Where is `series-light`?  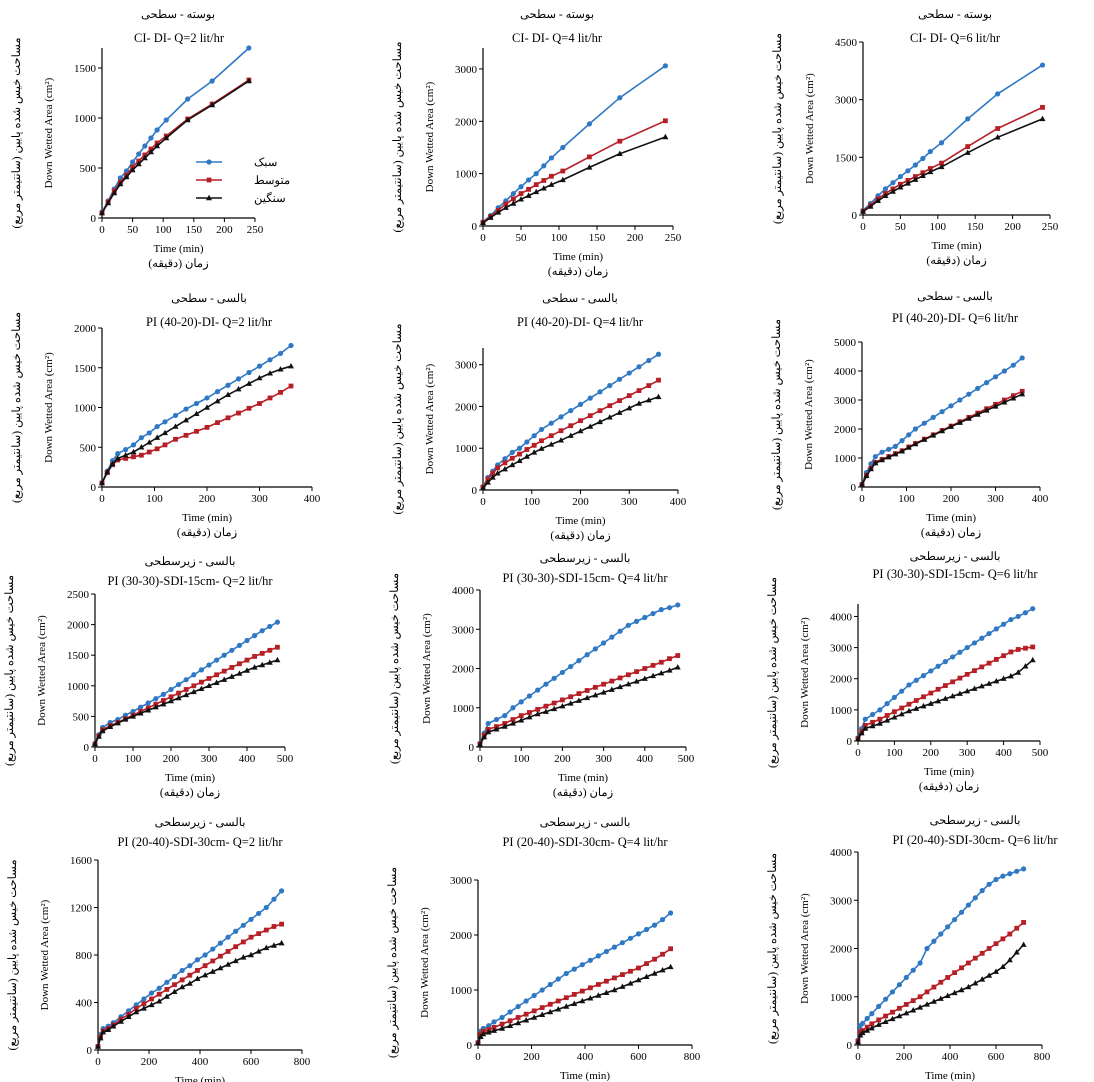 series-light is located at coordinates (579, 674).